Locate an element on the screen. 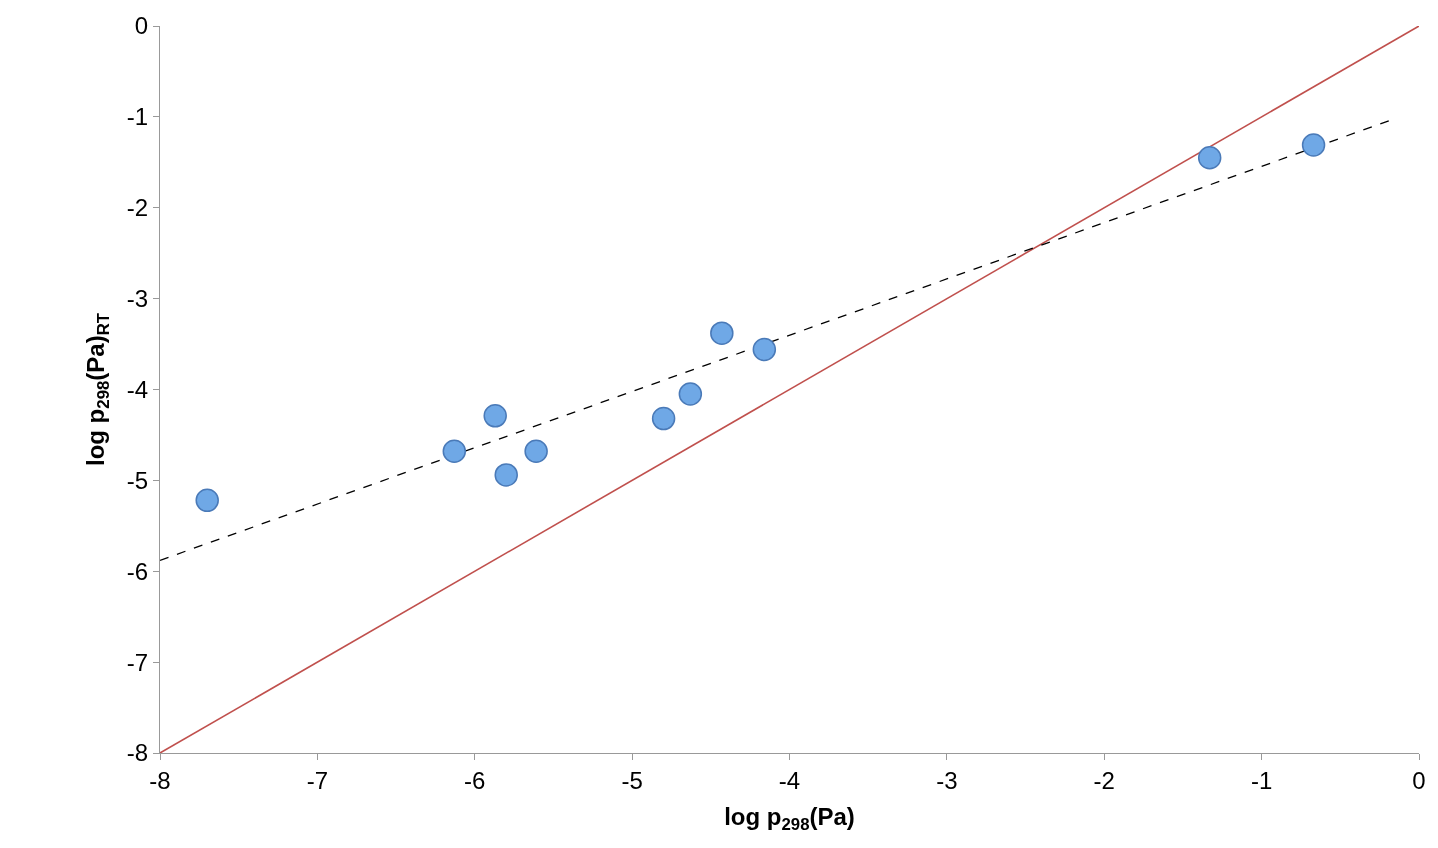 Image resolution: width=1438 pixels, height=848 pixels. x-tick-label: -3 is located at coordinates (947, 780).